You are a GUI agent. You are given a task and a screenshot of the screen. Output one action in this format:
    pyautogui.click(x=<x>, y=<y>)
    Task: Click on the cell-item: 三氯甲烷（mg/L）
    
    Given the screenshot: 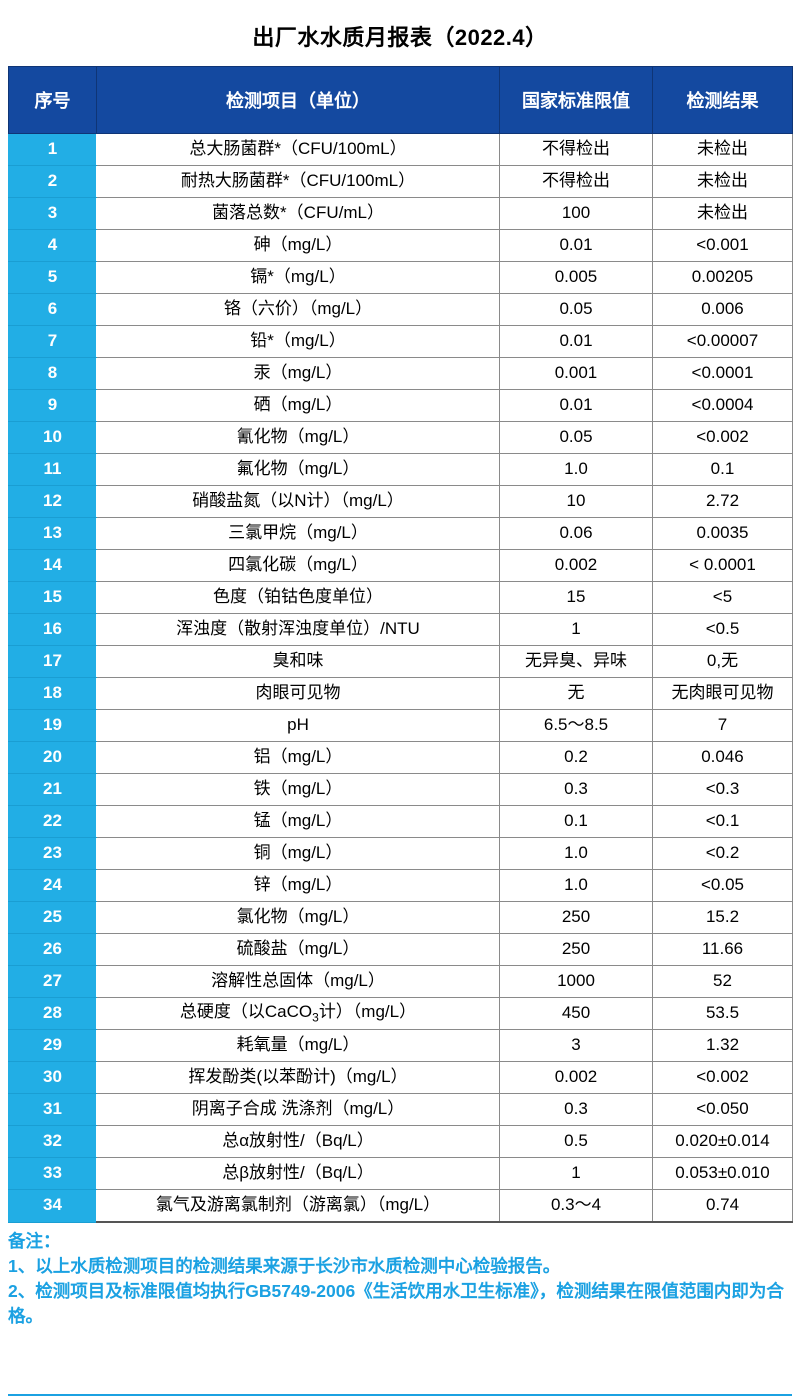 What is the action you would take?
    pyautogui.click(x=298, y=533)
    